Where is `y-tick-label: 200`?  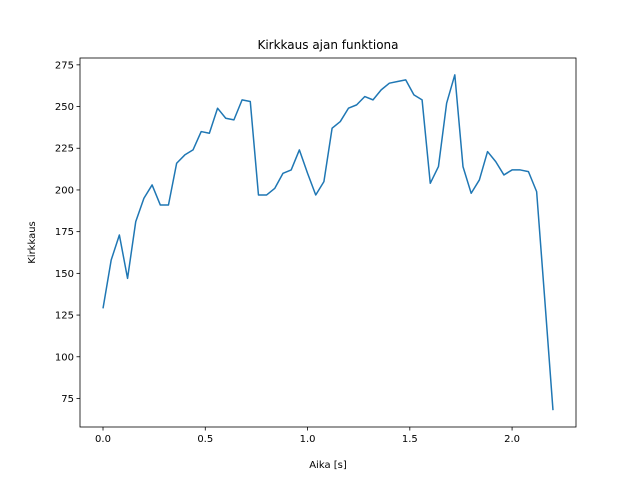
y-tick-label: 200 is located at coordinates (64, 190).